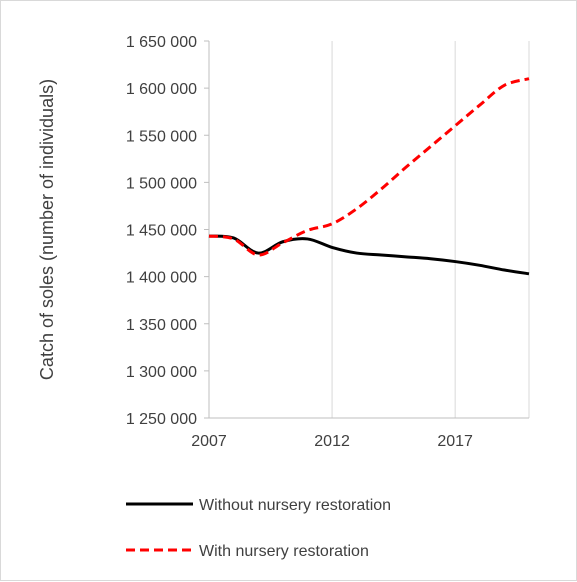  I want to click on legend-label: Without nursery restoration, so click(295, 505).